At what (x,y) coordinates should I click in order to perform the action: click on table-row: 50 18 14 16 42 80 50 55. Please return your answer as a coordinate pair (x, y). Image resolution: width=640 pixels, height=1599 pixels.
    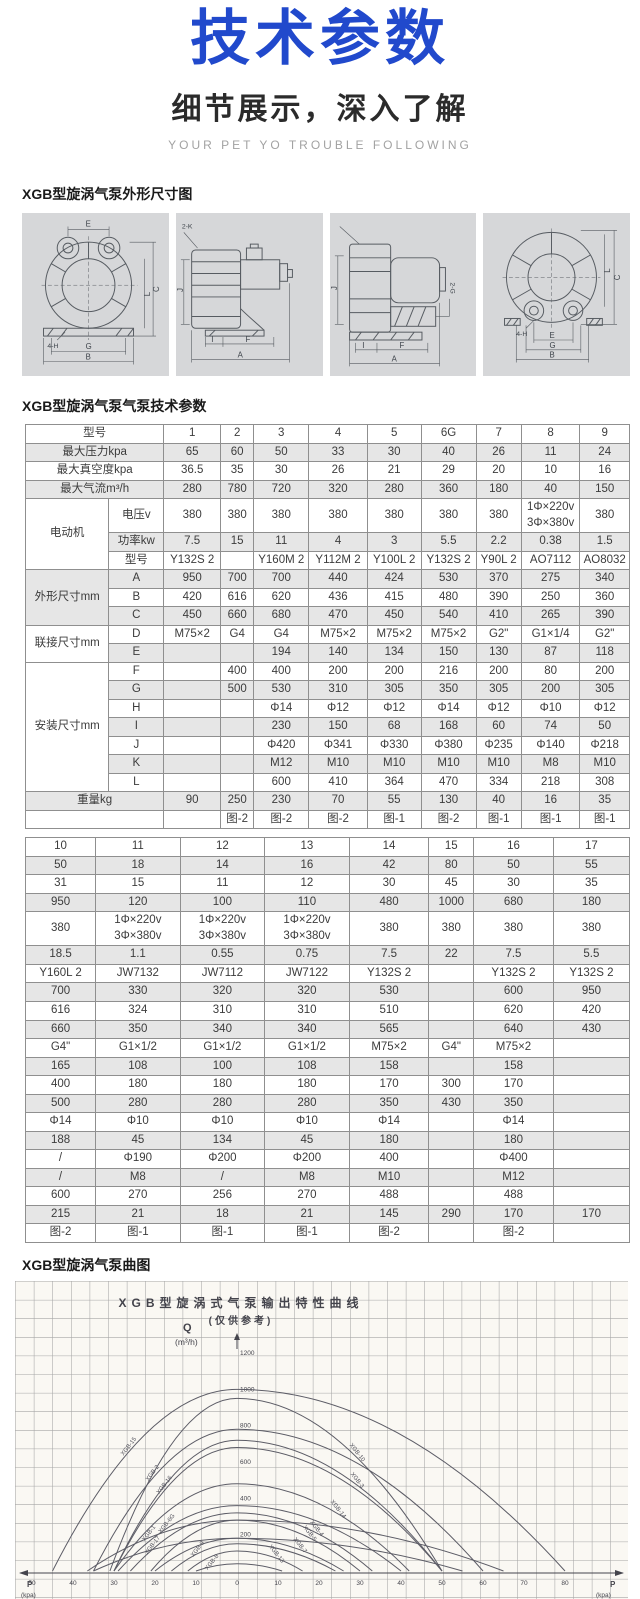
    Looking at the image, I should click on (327, 865).